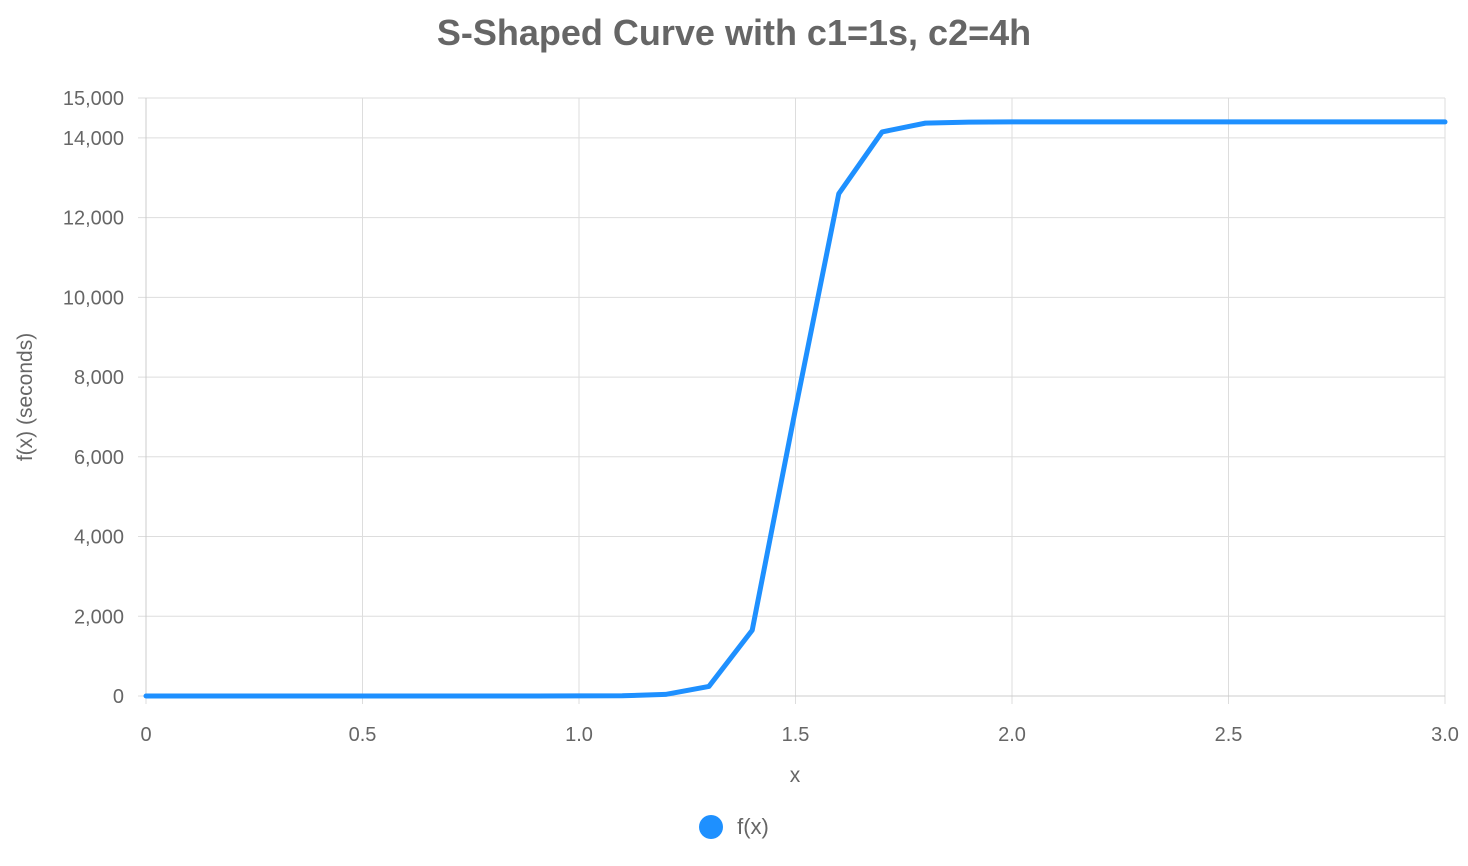 The width and height of the screenshot is (1468, 866). I want to click on y-tick-label: 4,000, so click(99, 538).